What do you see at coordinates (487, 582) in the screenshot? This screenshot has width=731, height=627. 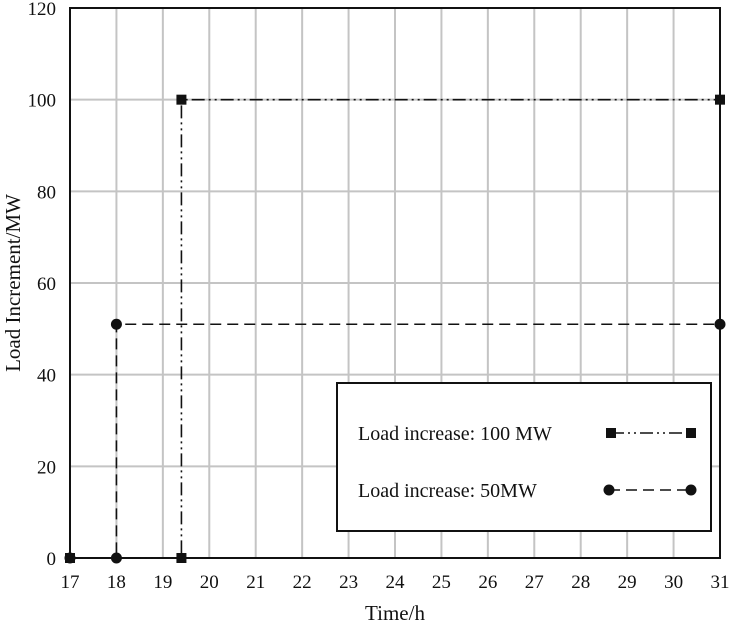 I see `x-tick-label: 26` at bounding box center [487, 582].